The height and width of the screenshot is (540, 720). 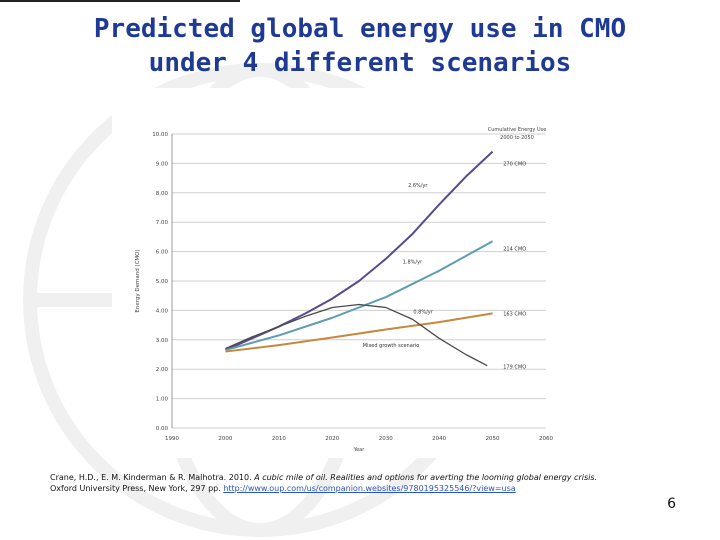 What do you see at coordinates (359, 450) in the screenshot?
I see `x-axis-label: Year` at bounding box center [359, 450].